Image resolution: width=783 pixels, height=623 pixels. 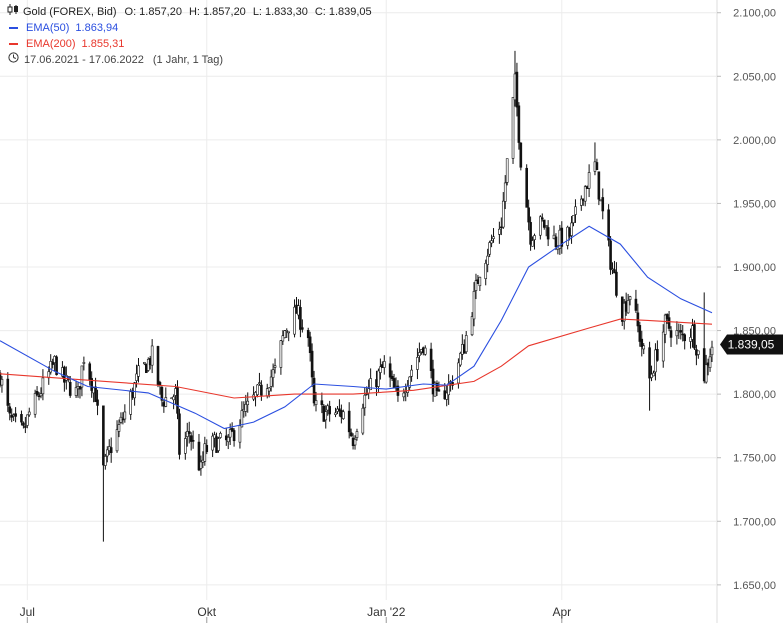 I want to click on price-tag-shape, so click(x=751, y=344).